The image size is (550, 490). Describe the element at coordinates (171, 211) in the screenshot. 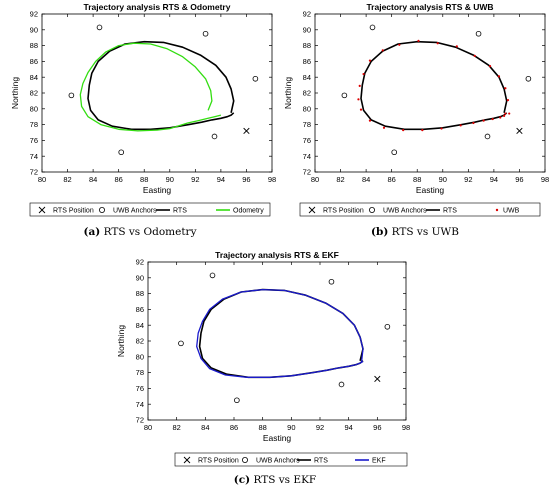

I see `legend-item: RTS` at that location.